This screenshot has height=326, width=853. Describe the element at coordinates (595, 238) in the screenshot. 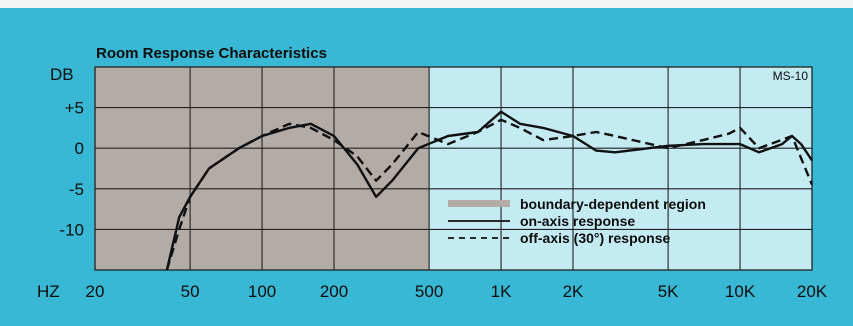

I see `legend-label: off-axis (30°) response` at that location.